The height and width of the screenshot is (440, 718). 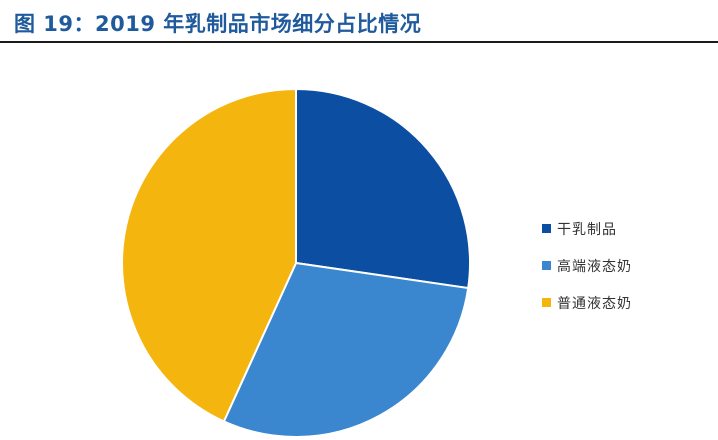 I want to click on chart-legend: 干乳制品高端液态奶普通液态奶, so click(x=587, y=274).